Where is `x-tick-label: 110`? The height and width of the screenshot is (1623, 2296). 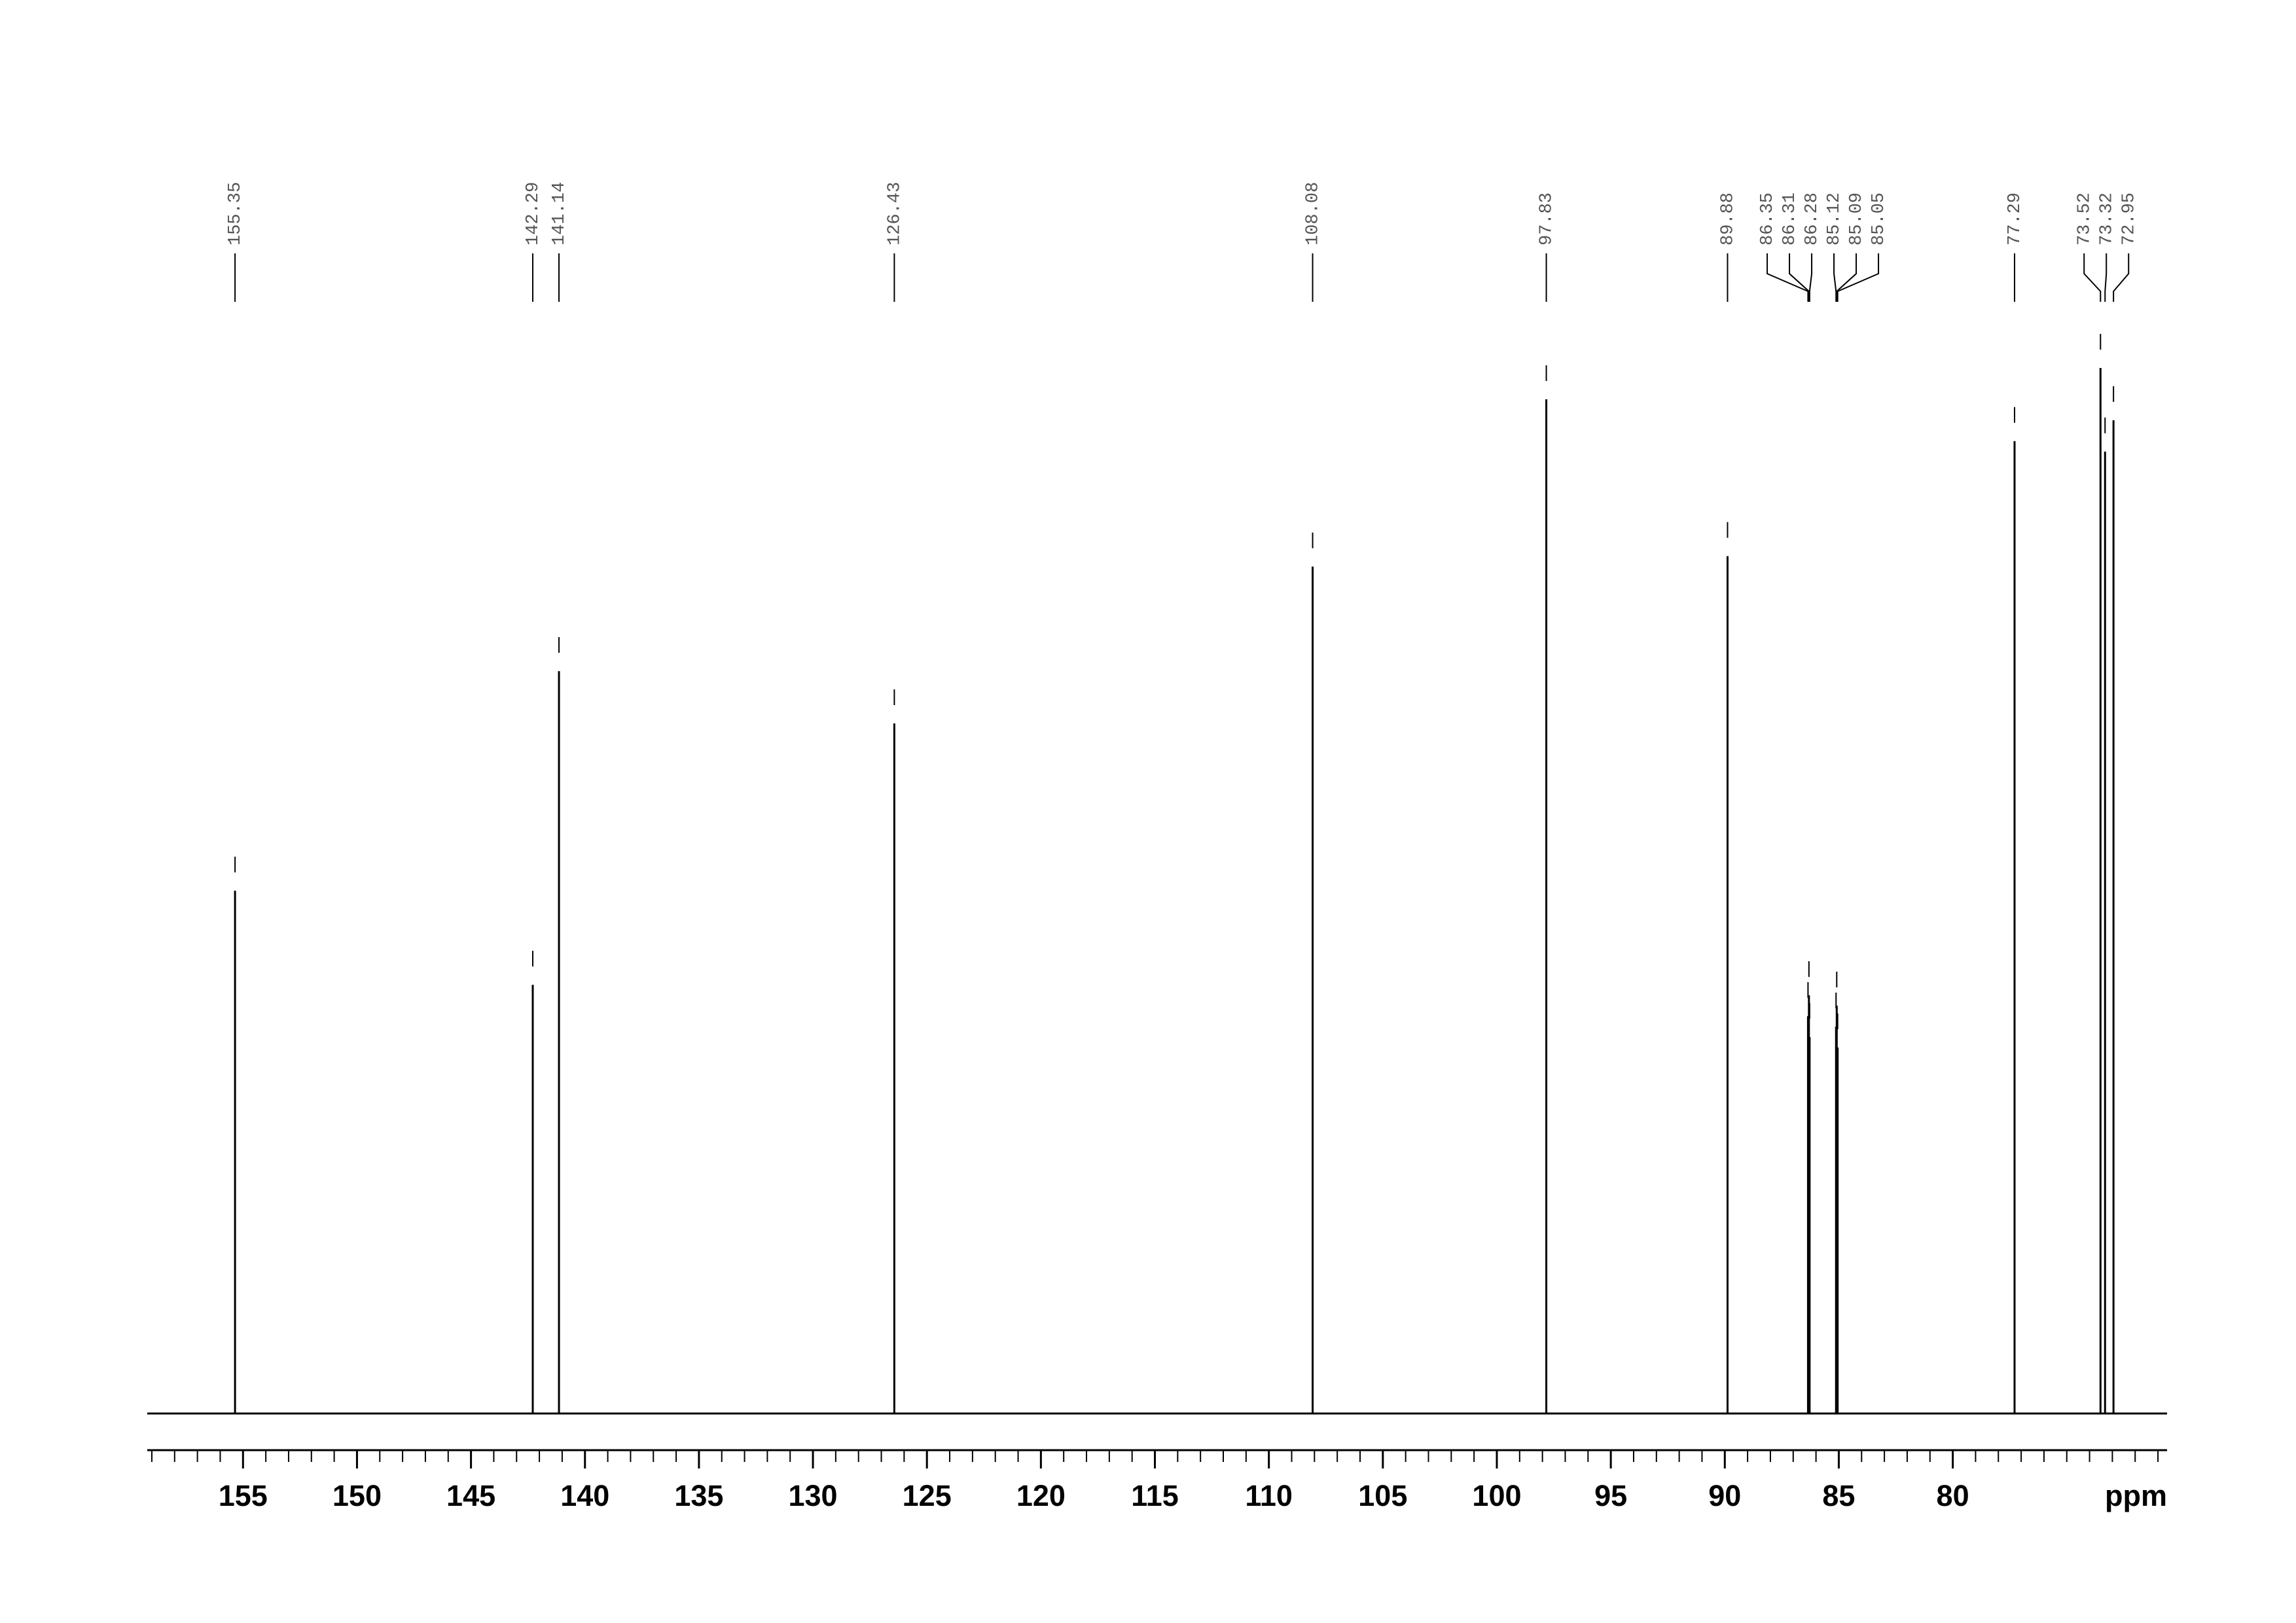 x-tick-label: 110 is located at coordinates (1269, 1495).